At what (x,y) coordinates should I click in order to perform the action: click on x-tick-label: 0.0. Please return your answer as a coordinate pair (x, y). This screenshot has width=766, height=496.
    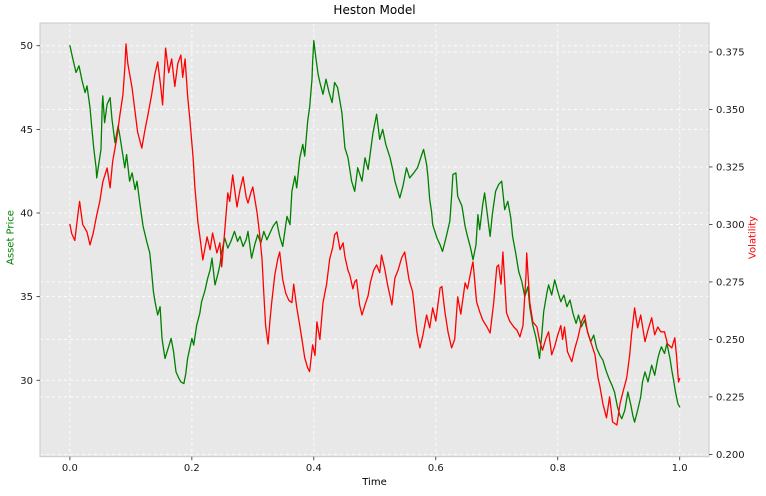
    Looking at the image, I should click on (70, 468).